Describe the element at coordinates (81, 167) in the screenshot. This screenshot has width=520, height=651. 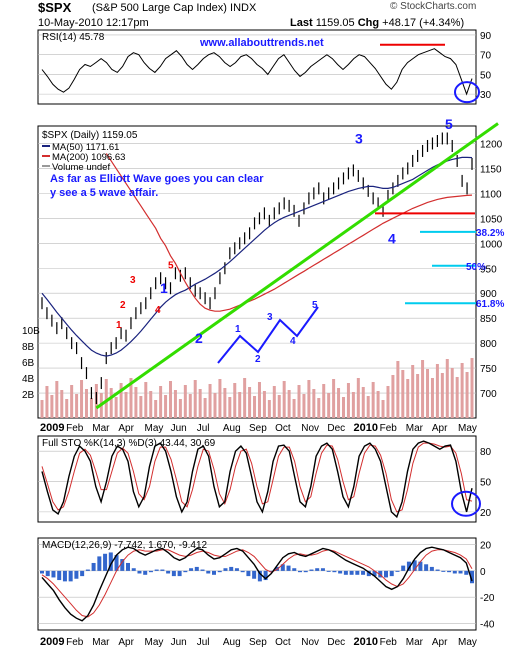
I see `price-legend-entry: Volume undef` at that location.